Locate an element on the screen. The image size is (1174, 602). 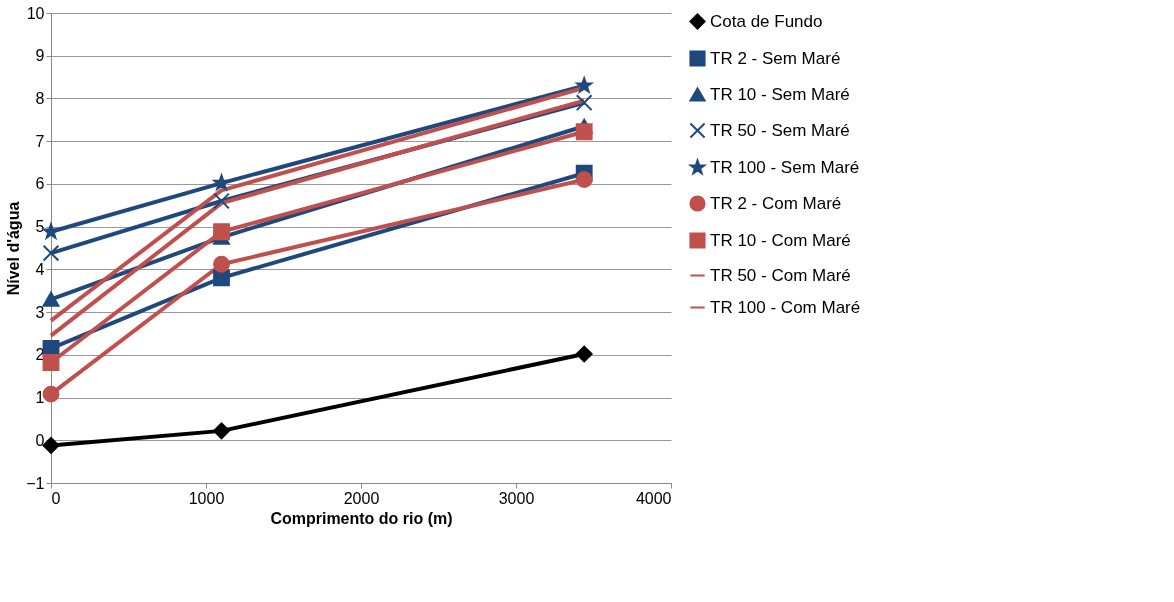
y-tick-label: 6 is located at coordinates (40, 184).